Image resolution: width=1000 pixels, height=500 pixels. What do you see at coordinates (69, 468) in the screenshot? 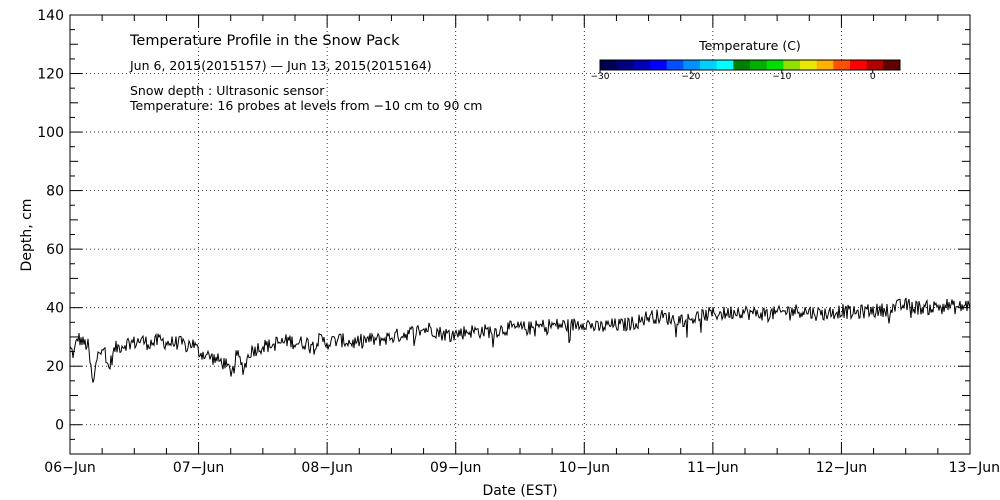
I see `x-tick-label: 06−Jun` at bounding box center [69, 468].